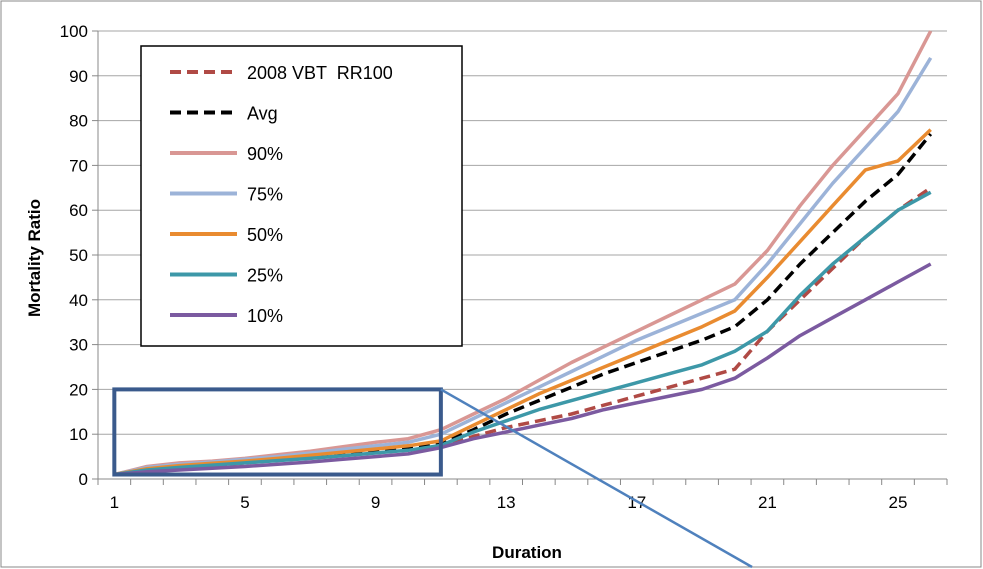 The height and width of the screenshot is (569, 983). Describe the element at coordinates (74, 31) in the screenshot. I see `y-tick-label-100: 100` at that location.